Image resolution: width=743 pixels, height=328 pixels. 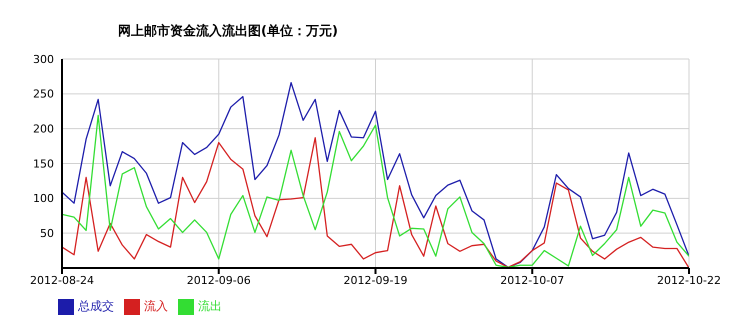 What do you see at coordinates (47, 233) in the screenshot?
I see `y-tick-label: 50` at bounding box center [47, 233].